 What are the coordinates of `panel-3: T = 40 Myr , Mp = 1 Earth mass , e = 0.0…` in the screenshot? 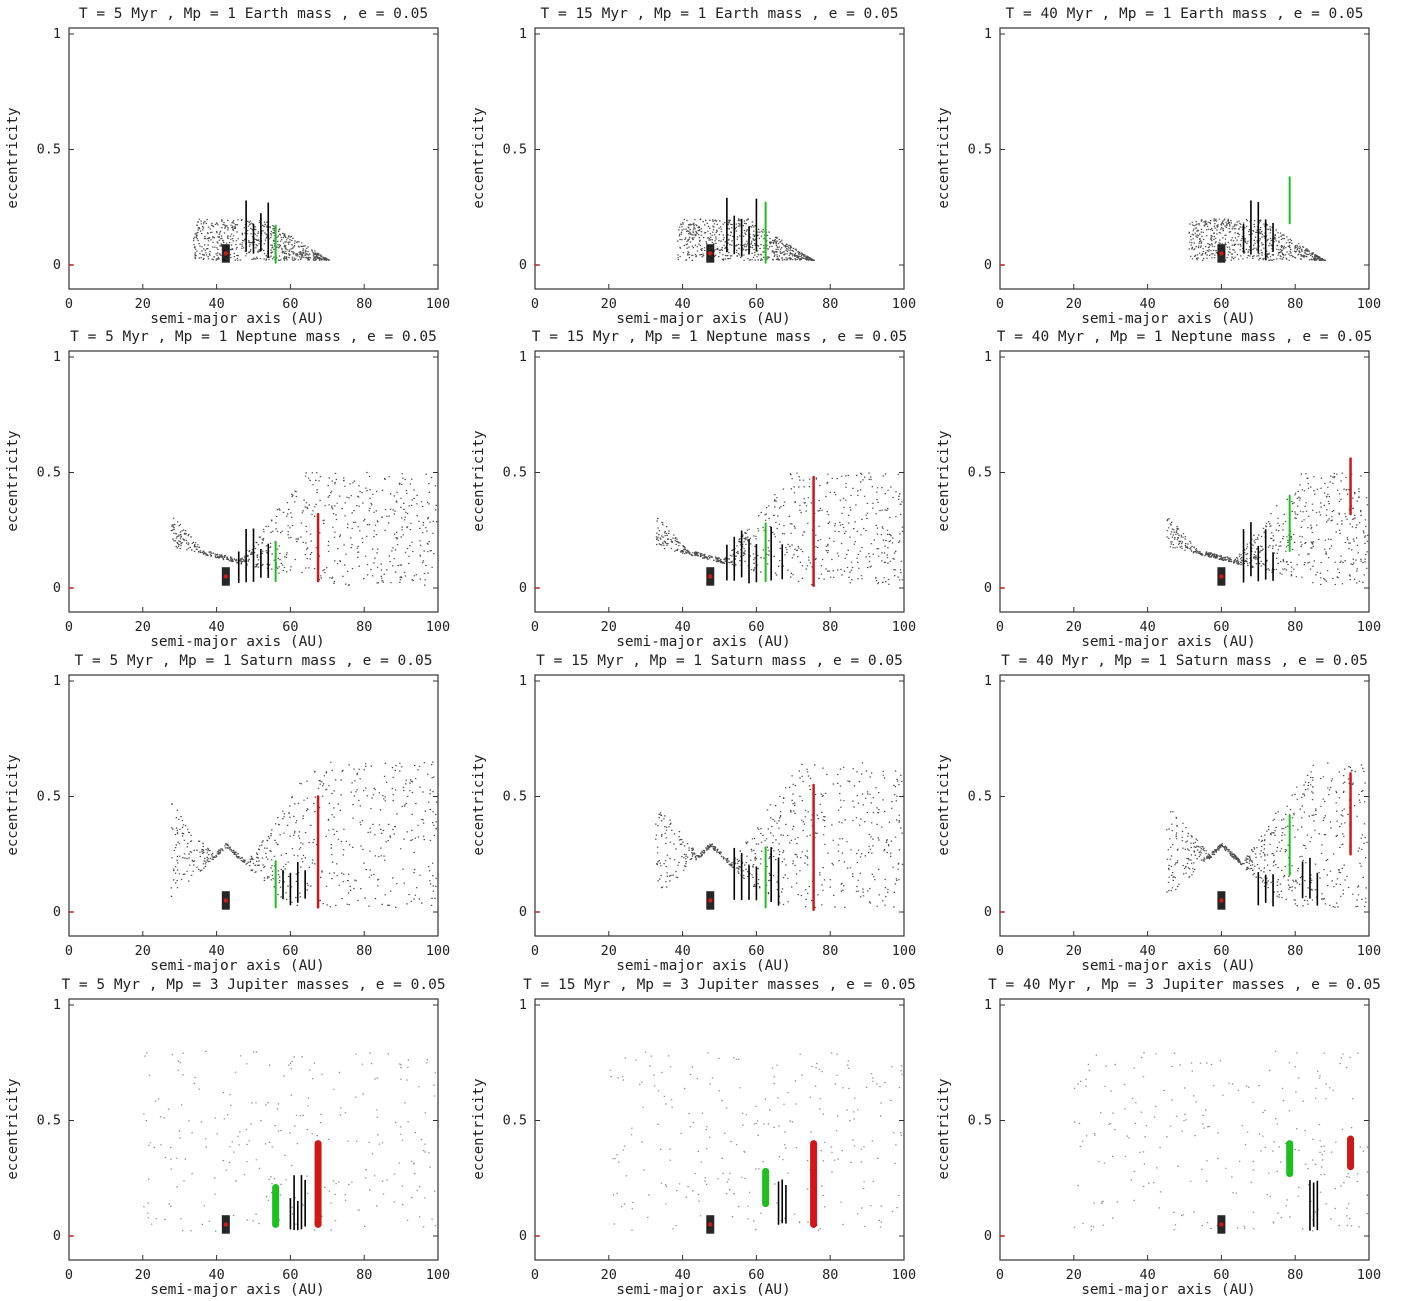 It's located at (1158, 166).